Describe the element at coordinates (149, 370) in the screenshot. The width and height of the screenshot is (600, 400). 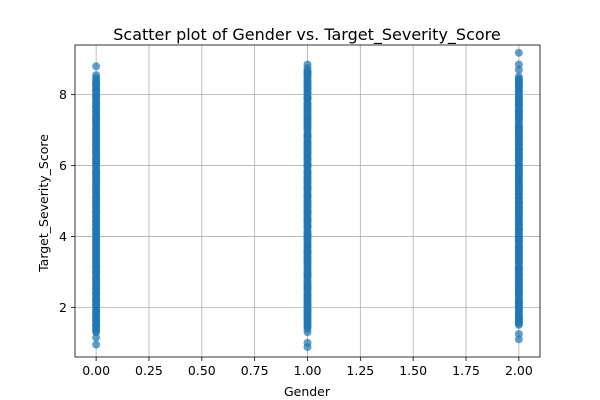
I see `x-tick-label: 0.25` at that location.